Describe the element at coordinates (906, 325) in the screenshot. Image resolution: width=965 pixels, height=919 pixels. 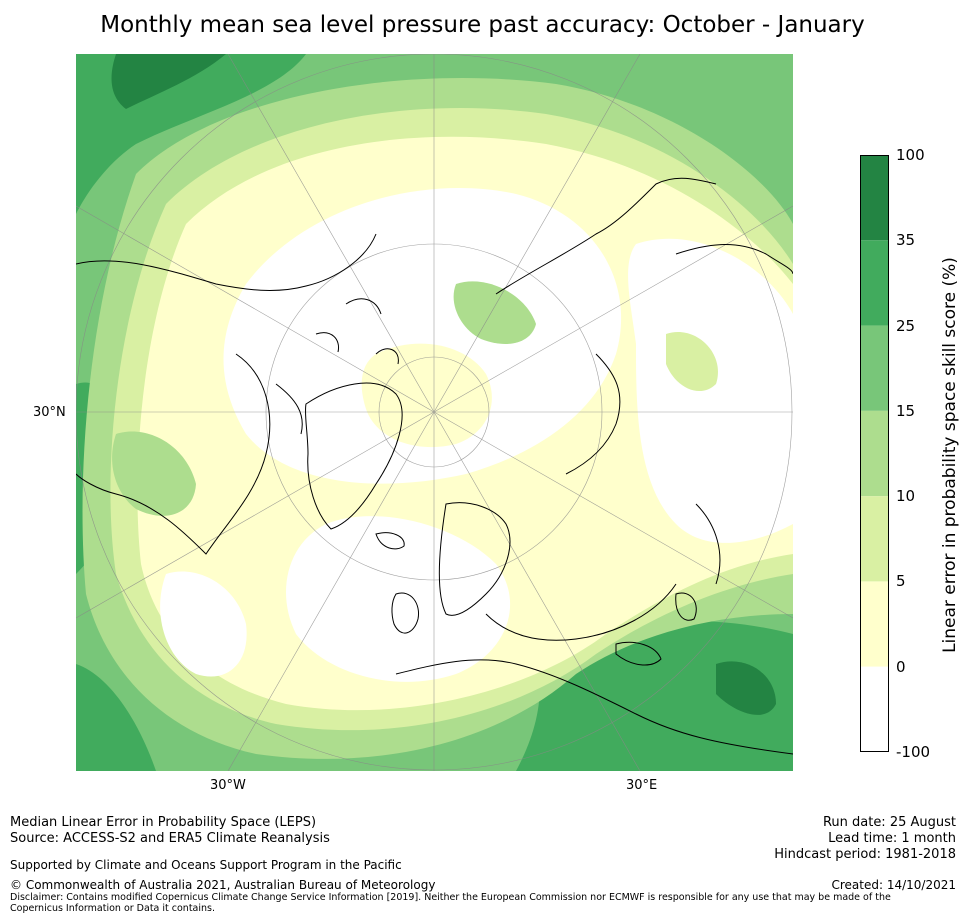
I see `colorbar-tick-label: 25` at that location.